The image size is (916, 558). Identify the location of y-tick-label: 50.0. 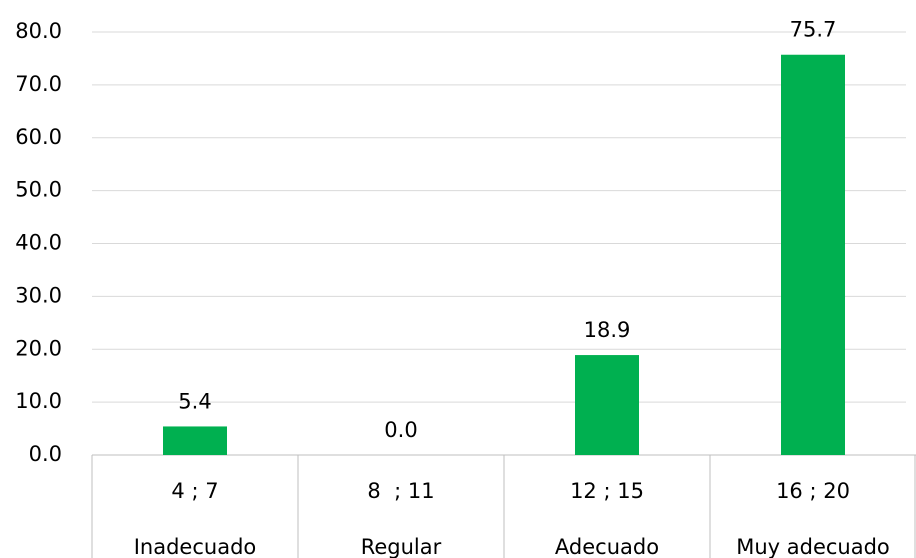
(38, 190).